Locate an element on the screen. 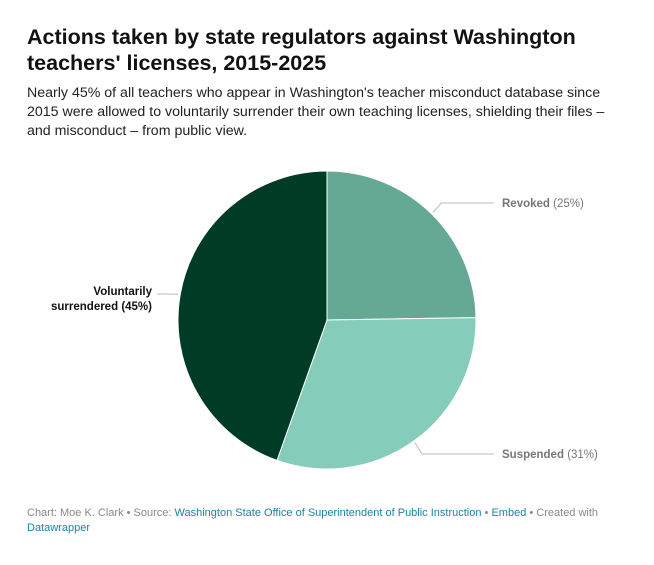 The width and height of the screenshot is (654, 565). leader-line-suspended is located at coordinates (454, 448).